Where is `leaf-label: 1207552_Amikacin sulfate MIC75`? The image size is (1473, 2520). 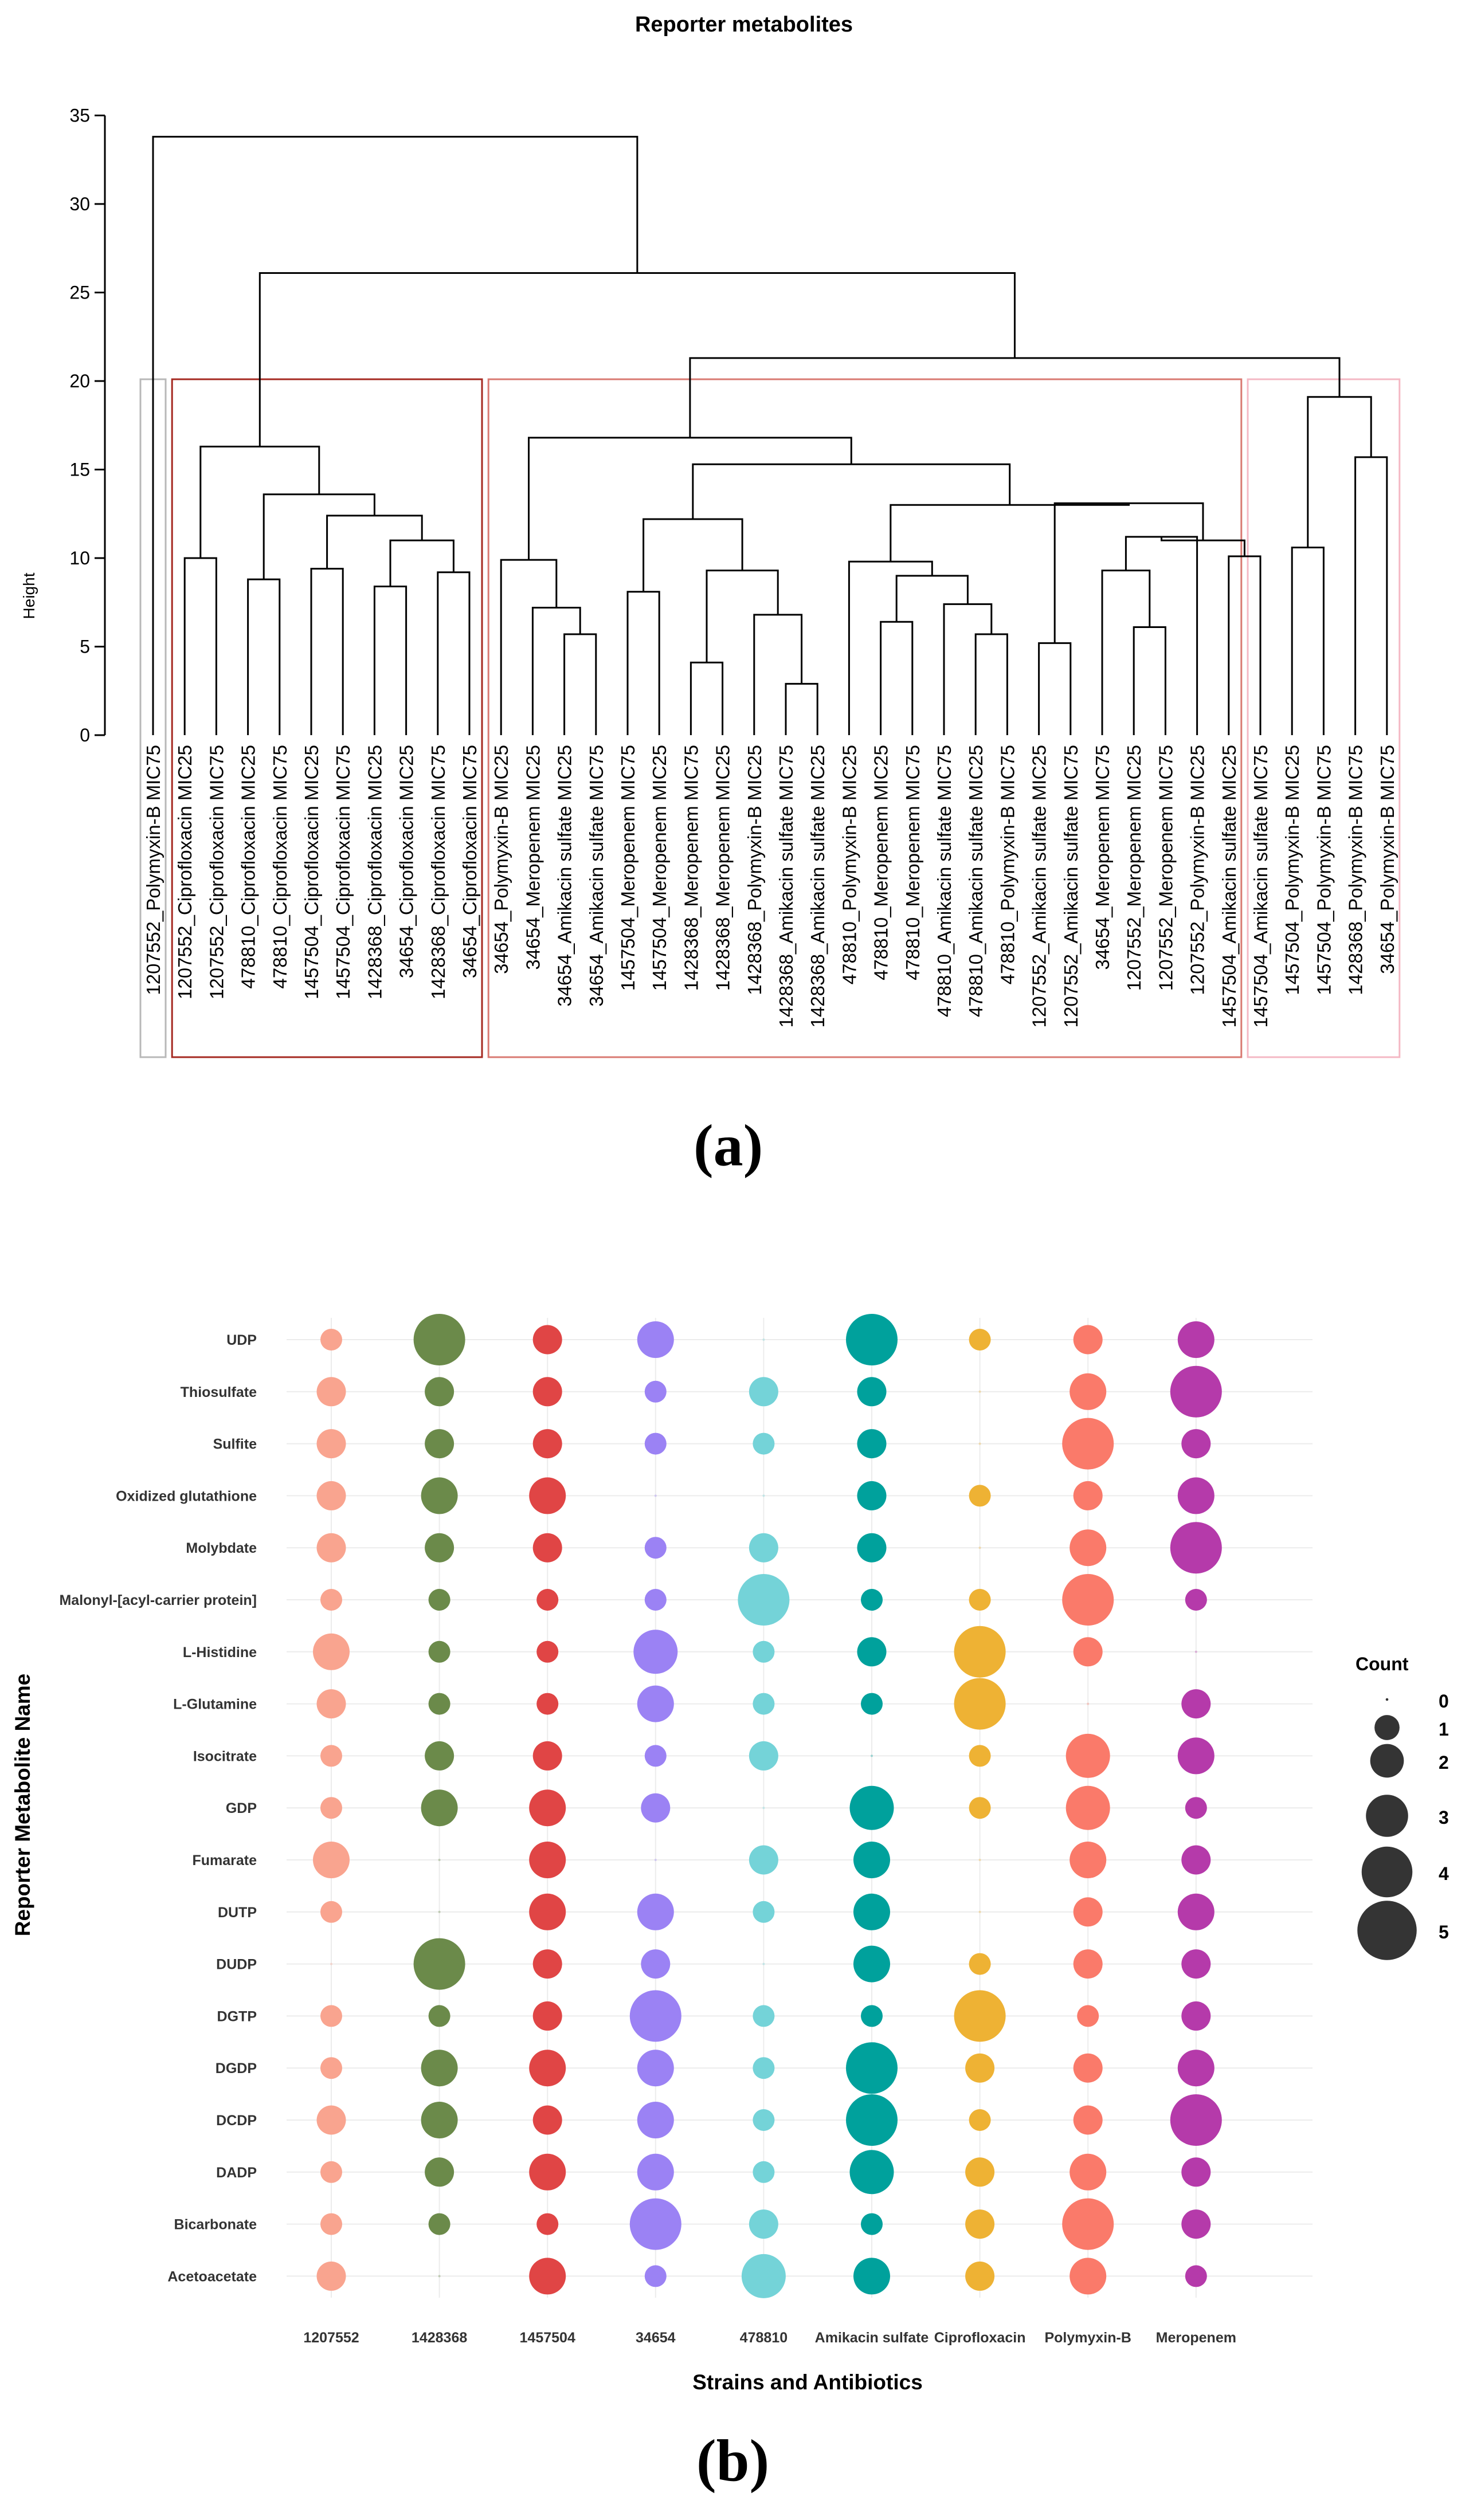 leaf-label: 1207552_Amikacin sulfate MIC75 is located at coordinates (1071, 886).